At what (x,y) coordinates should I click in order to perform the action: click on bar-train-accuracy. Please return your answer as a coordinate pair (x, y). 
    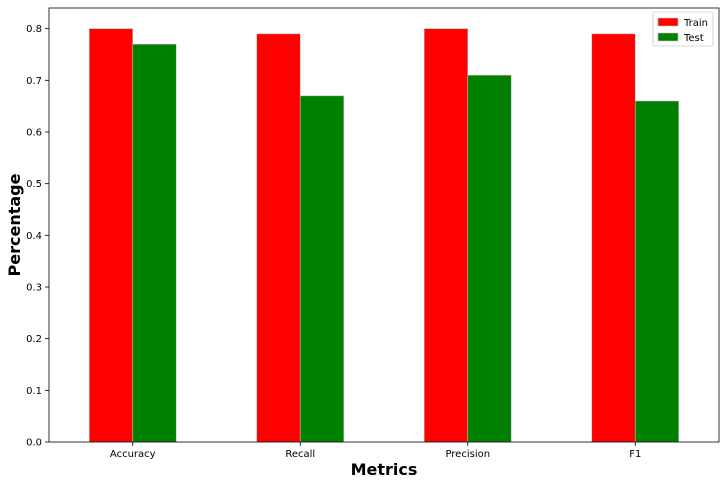
    Looking at the image, I should click on (111, 235).